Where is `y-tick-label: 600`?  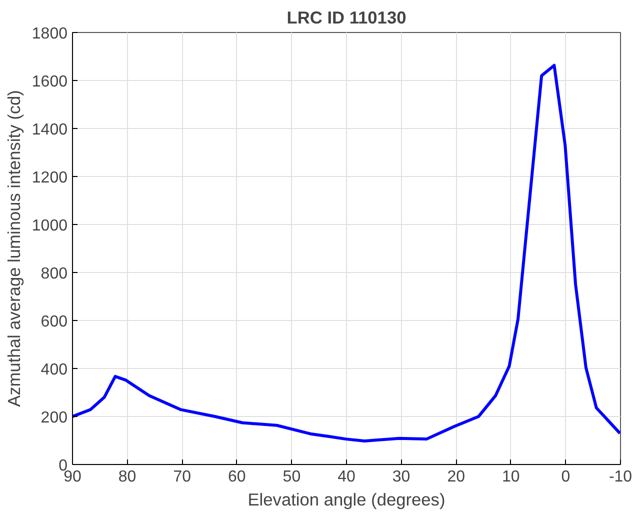
y-tick-label: 600 is located at coordinates (54, 322).